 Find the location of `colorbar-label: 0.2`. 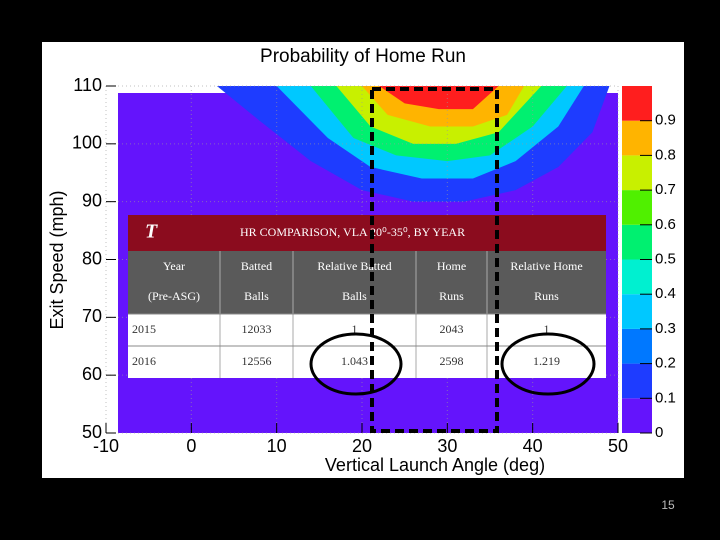

colorbar-label: 0.2 is located at coordinates (665, 363).